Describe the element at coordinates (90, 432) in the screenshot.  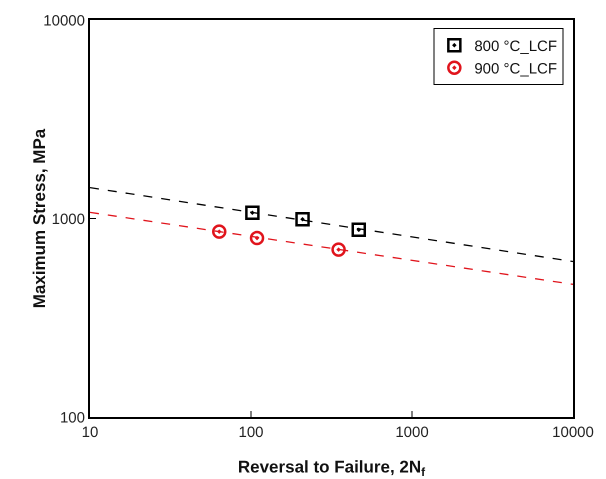
I see `x-tick-label: 10` at that location.